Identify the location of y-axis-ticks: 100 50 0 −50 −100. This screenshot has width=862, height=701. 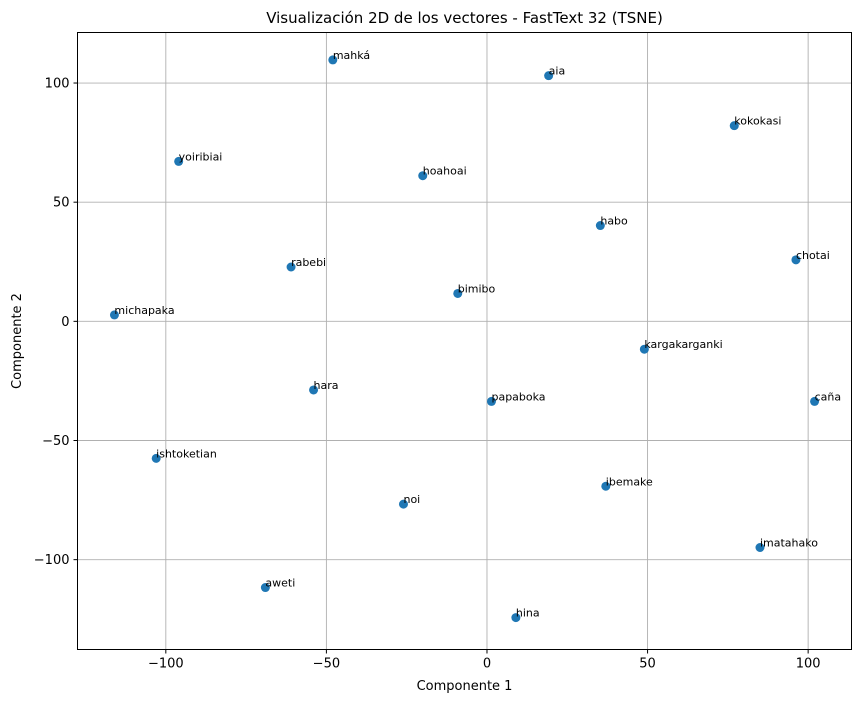
(56, 322).